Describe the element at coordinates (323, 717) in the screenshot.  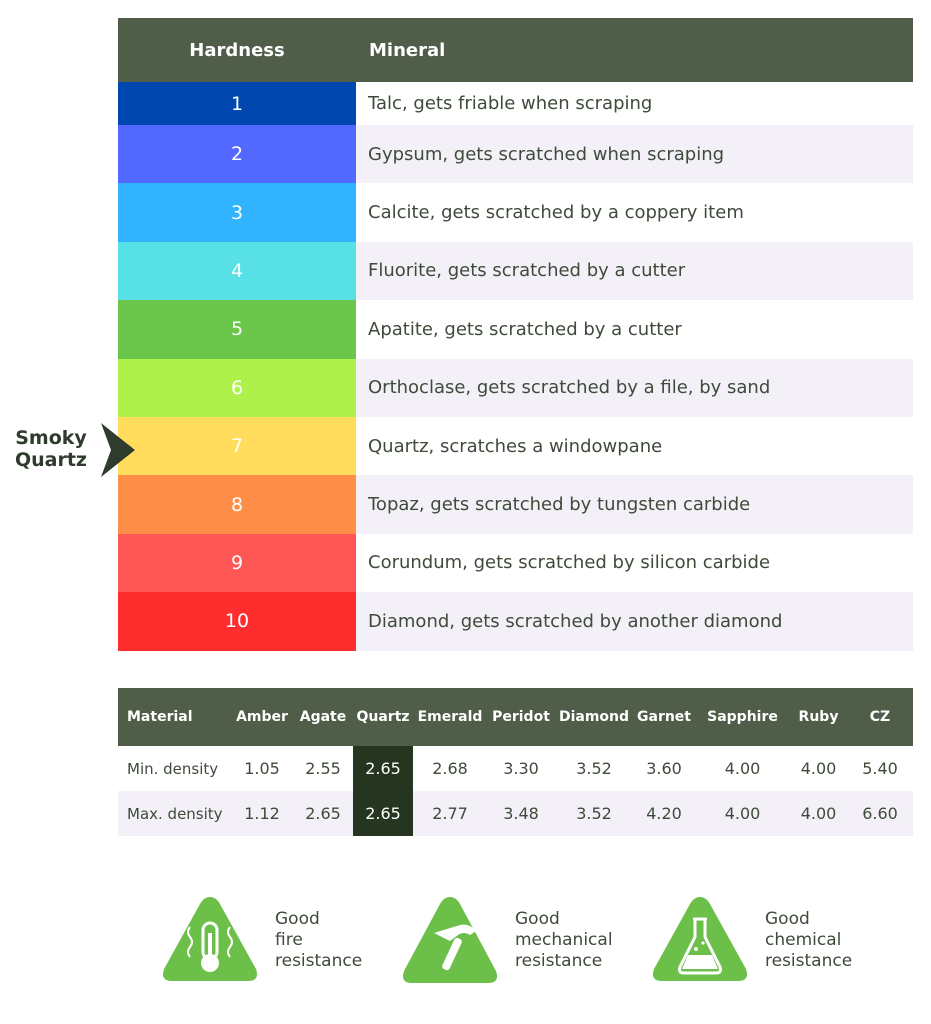
I see `density-column-header: Agate` at that location.